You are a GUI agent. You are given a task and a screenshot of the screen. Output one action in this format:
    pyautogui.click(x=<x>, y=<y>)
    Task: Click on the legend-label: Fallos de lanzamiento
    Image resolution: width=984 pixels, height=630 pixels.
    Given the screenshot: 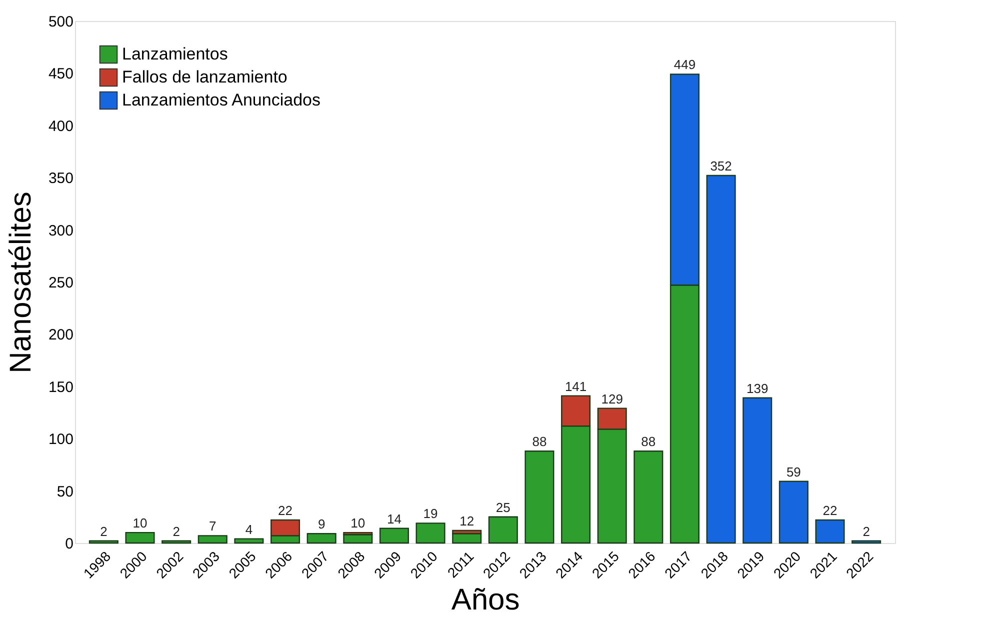 What is the action you would take?
    pyautogui.click(x=205, y=77)
    